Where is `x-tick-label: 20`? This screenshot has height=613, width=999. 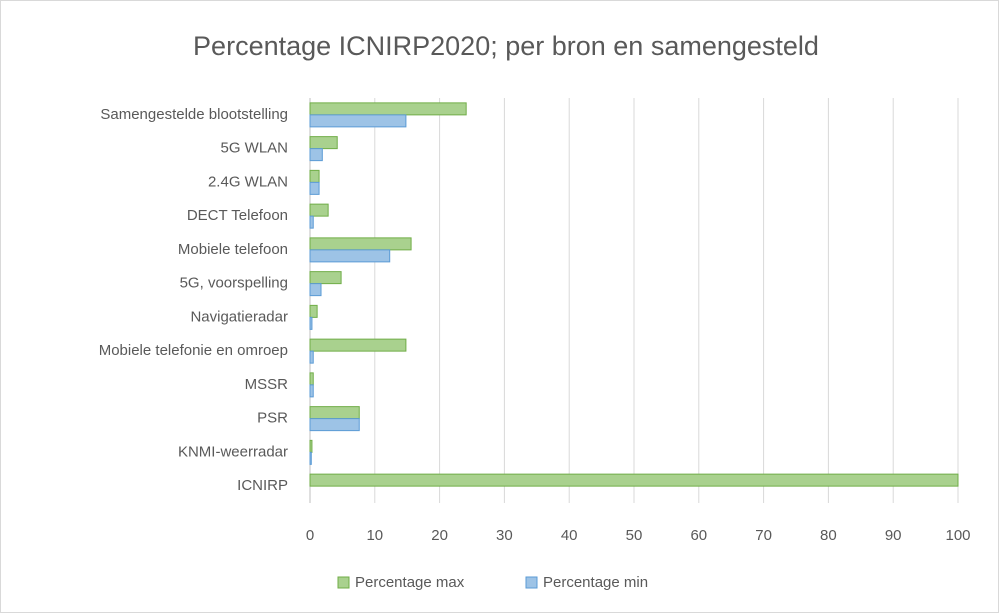 x-tick-label: 20 is located at coordinates (439, 535).